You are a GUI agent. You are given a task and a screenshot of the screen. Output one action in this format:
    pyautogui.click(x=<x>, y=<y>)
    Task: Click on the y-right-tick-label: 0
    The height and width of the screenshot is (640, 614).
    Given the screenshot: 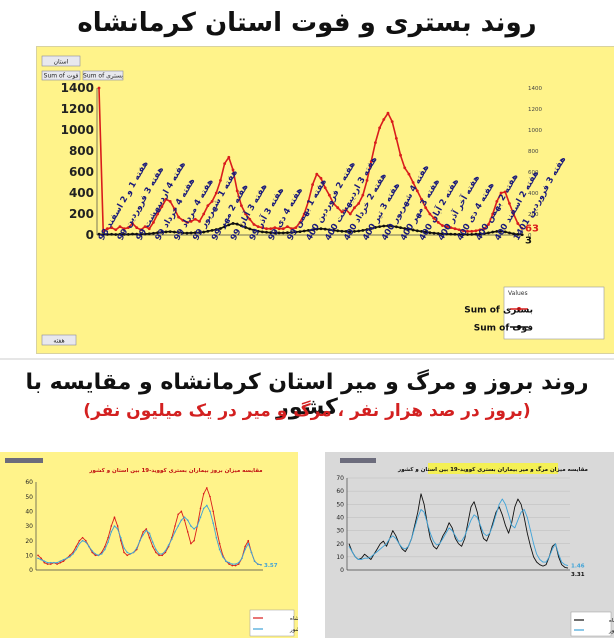 What is the action you would take?
    pyautogui.click(x=530, y=236)
    